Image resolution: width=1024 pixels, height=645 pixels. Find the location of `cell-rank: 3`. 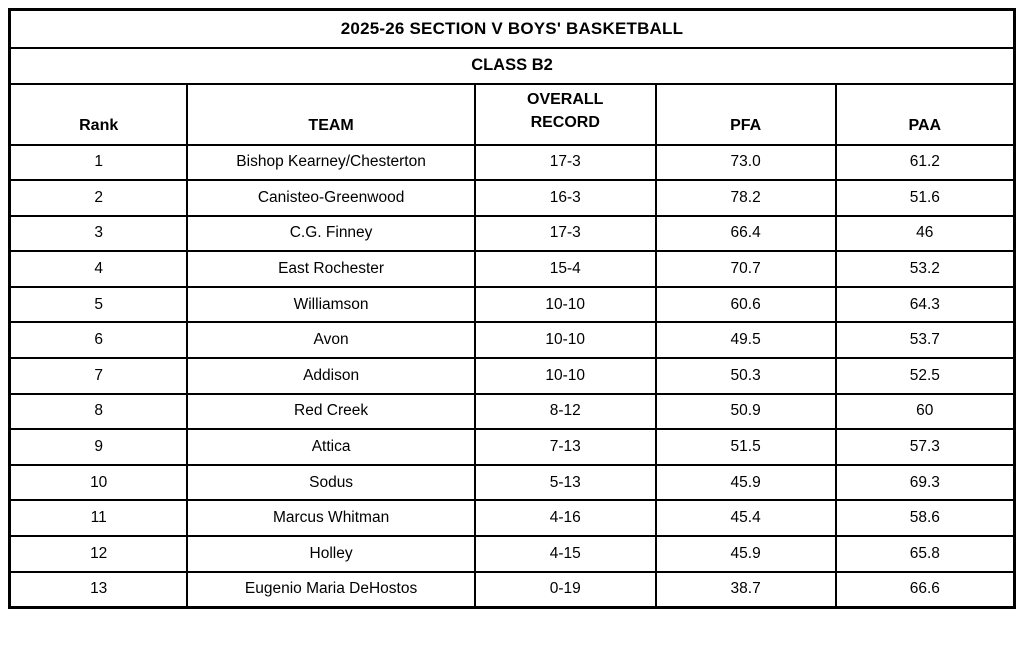

cell-rank: 3 is located at coordinates (98, 233).